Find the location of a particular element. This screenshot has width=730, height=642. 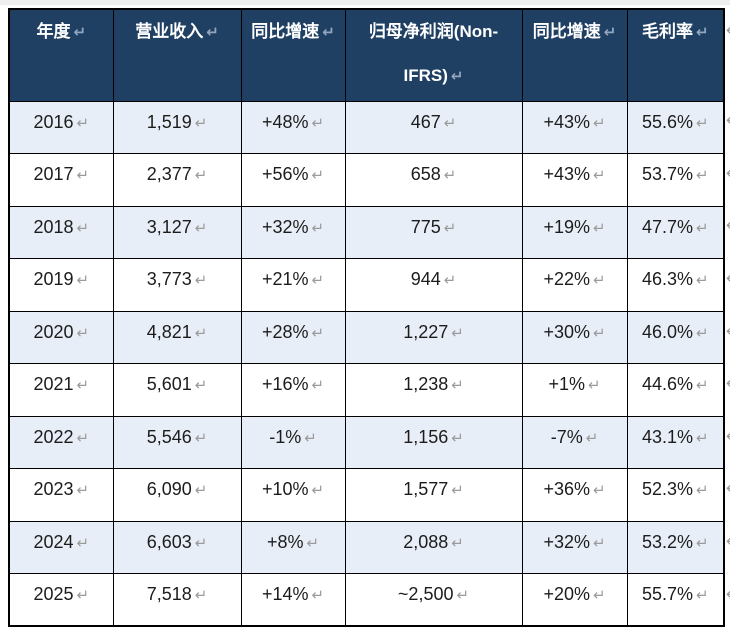

cell-value: 2019 is located at coordinates (53, 279).